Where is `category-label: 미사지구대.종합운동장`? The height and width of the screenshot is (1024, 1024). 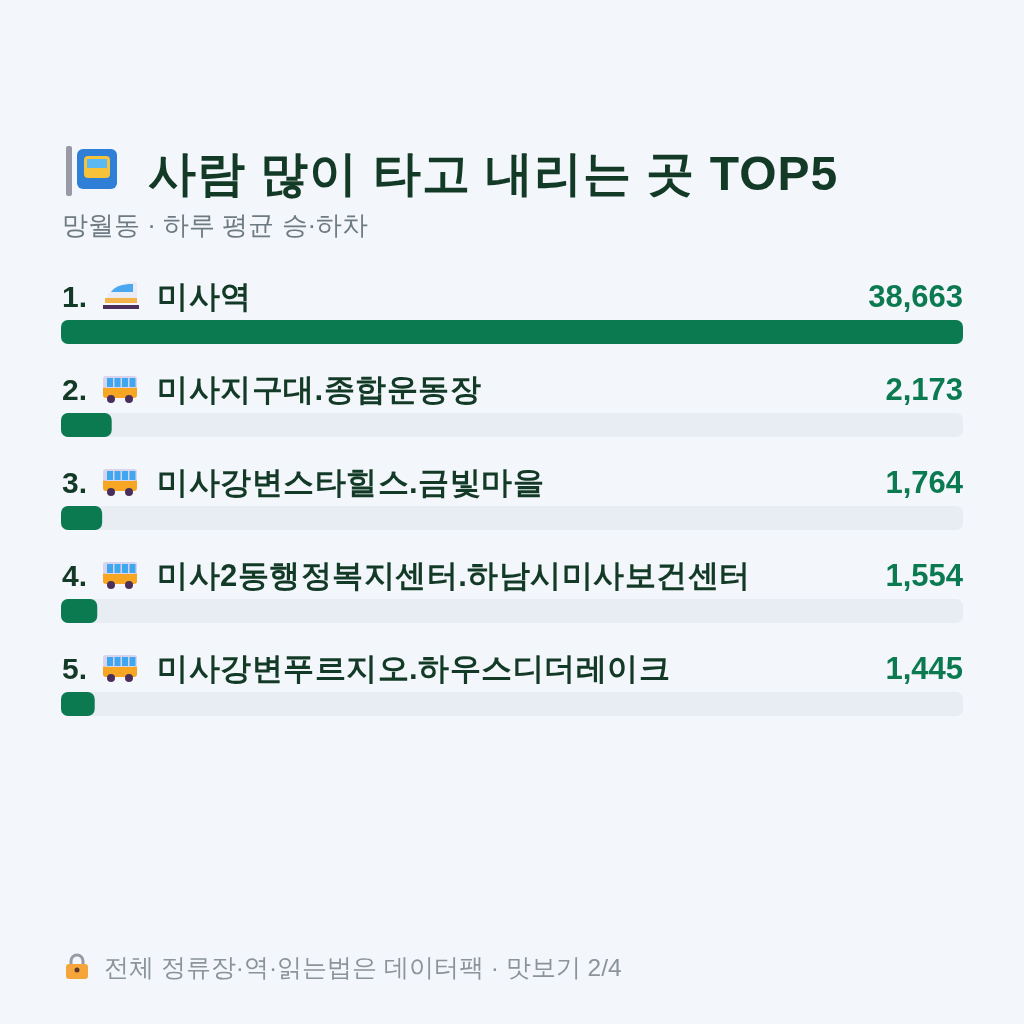
category-label: 미사지구대.종합운동장 is located at coordinates (319, 389).